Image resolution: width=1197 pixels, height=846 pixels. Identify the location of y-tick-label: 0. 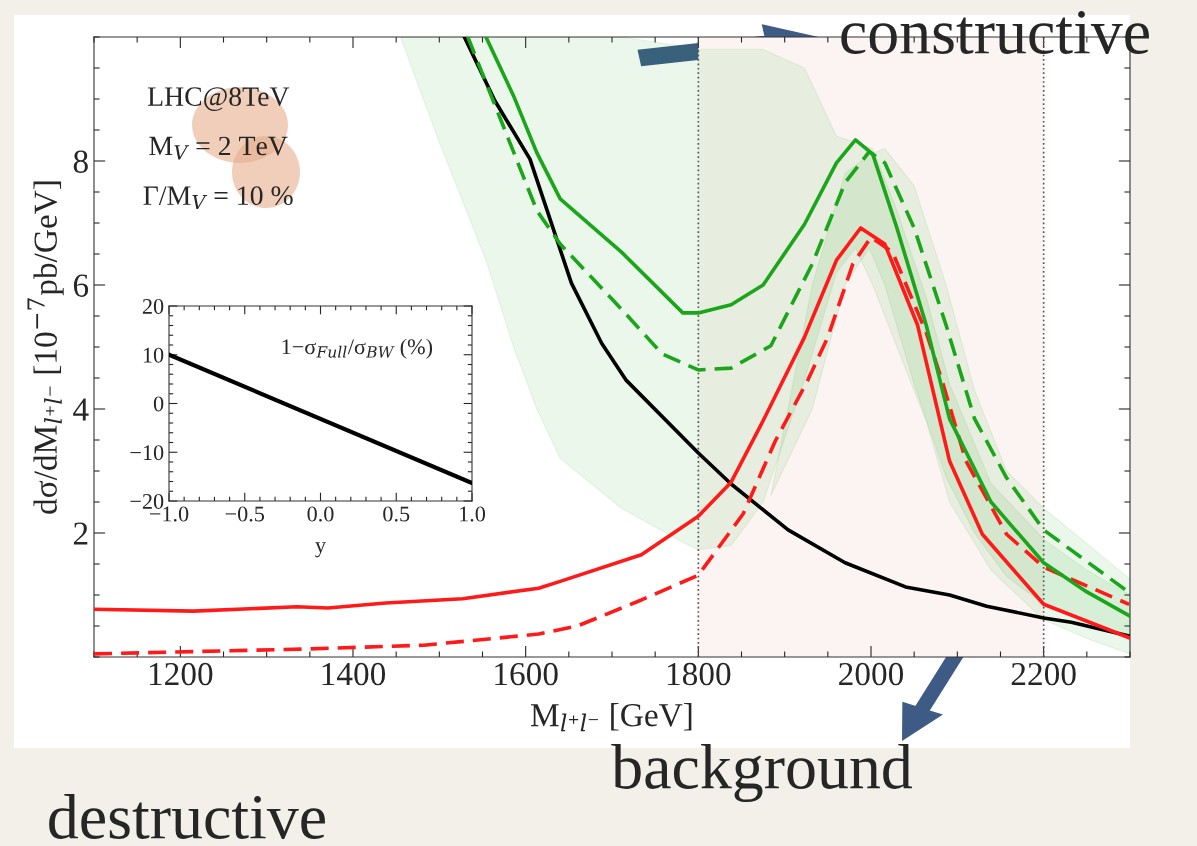
(158, 404).